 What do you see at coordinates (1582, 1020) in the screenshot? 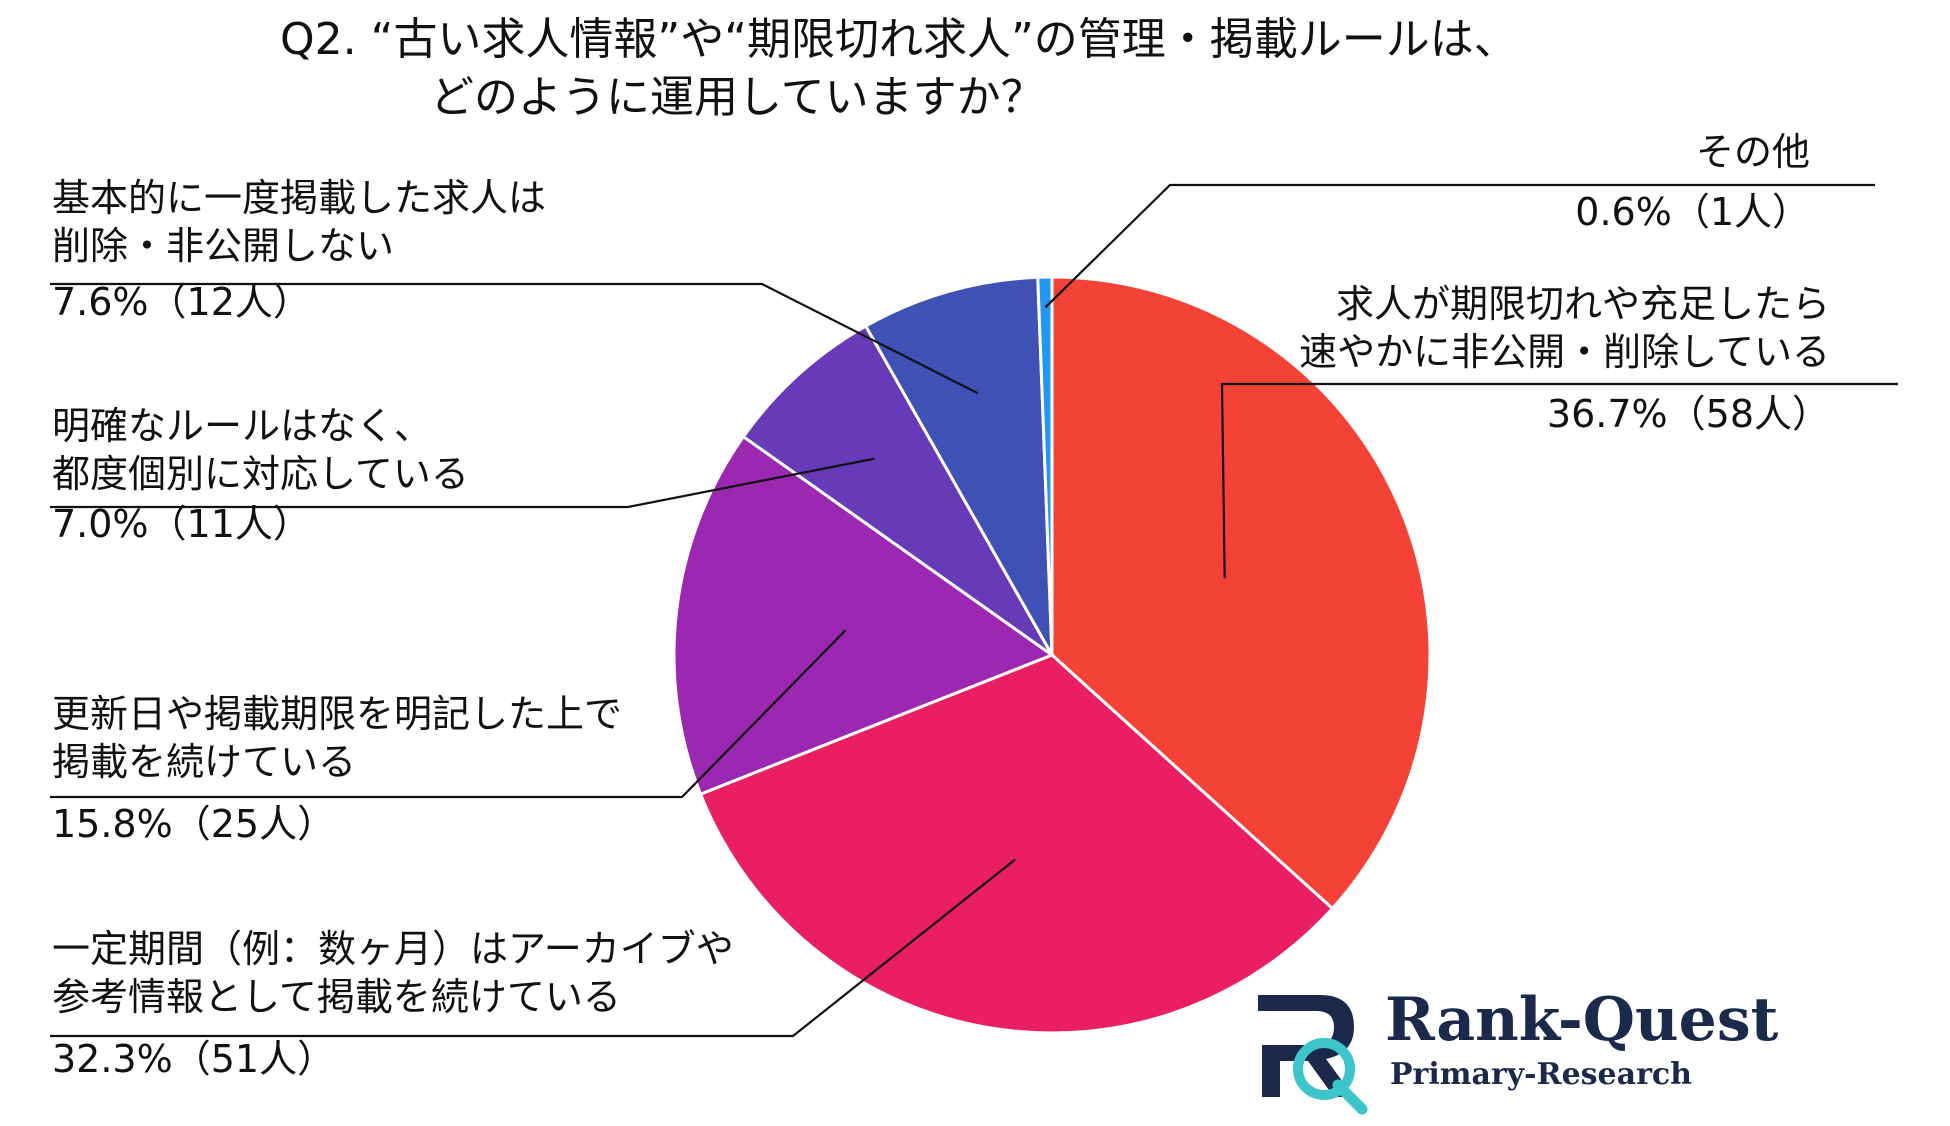
I see `logo-name: Rank-Quest` at bounding box center [1582, 1020].